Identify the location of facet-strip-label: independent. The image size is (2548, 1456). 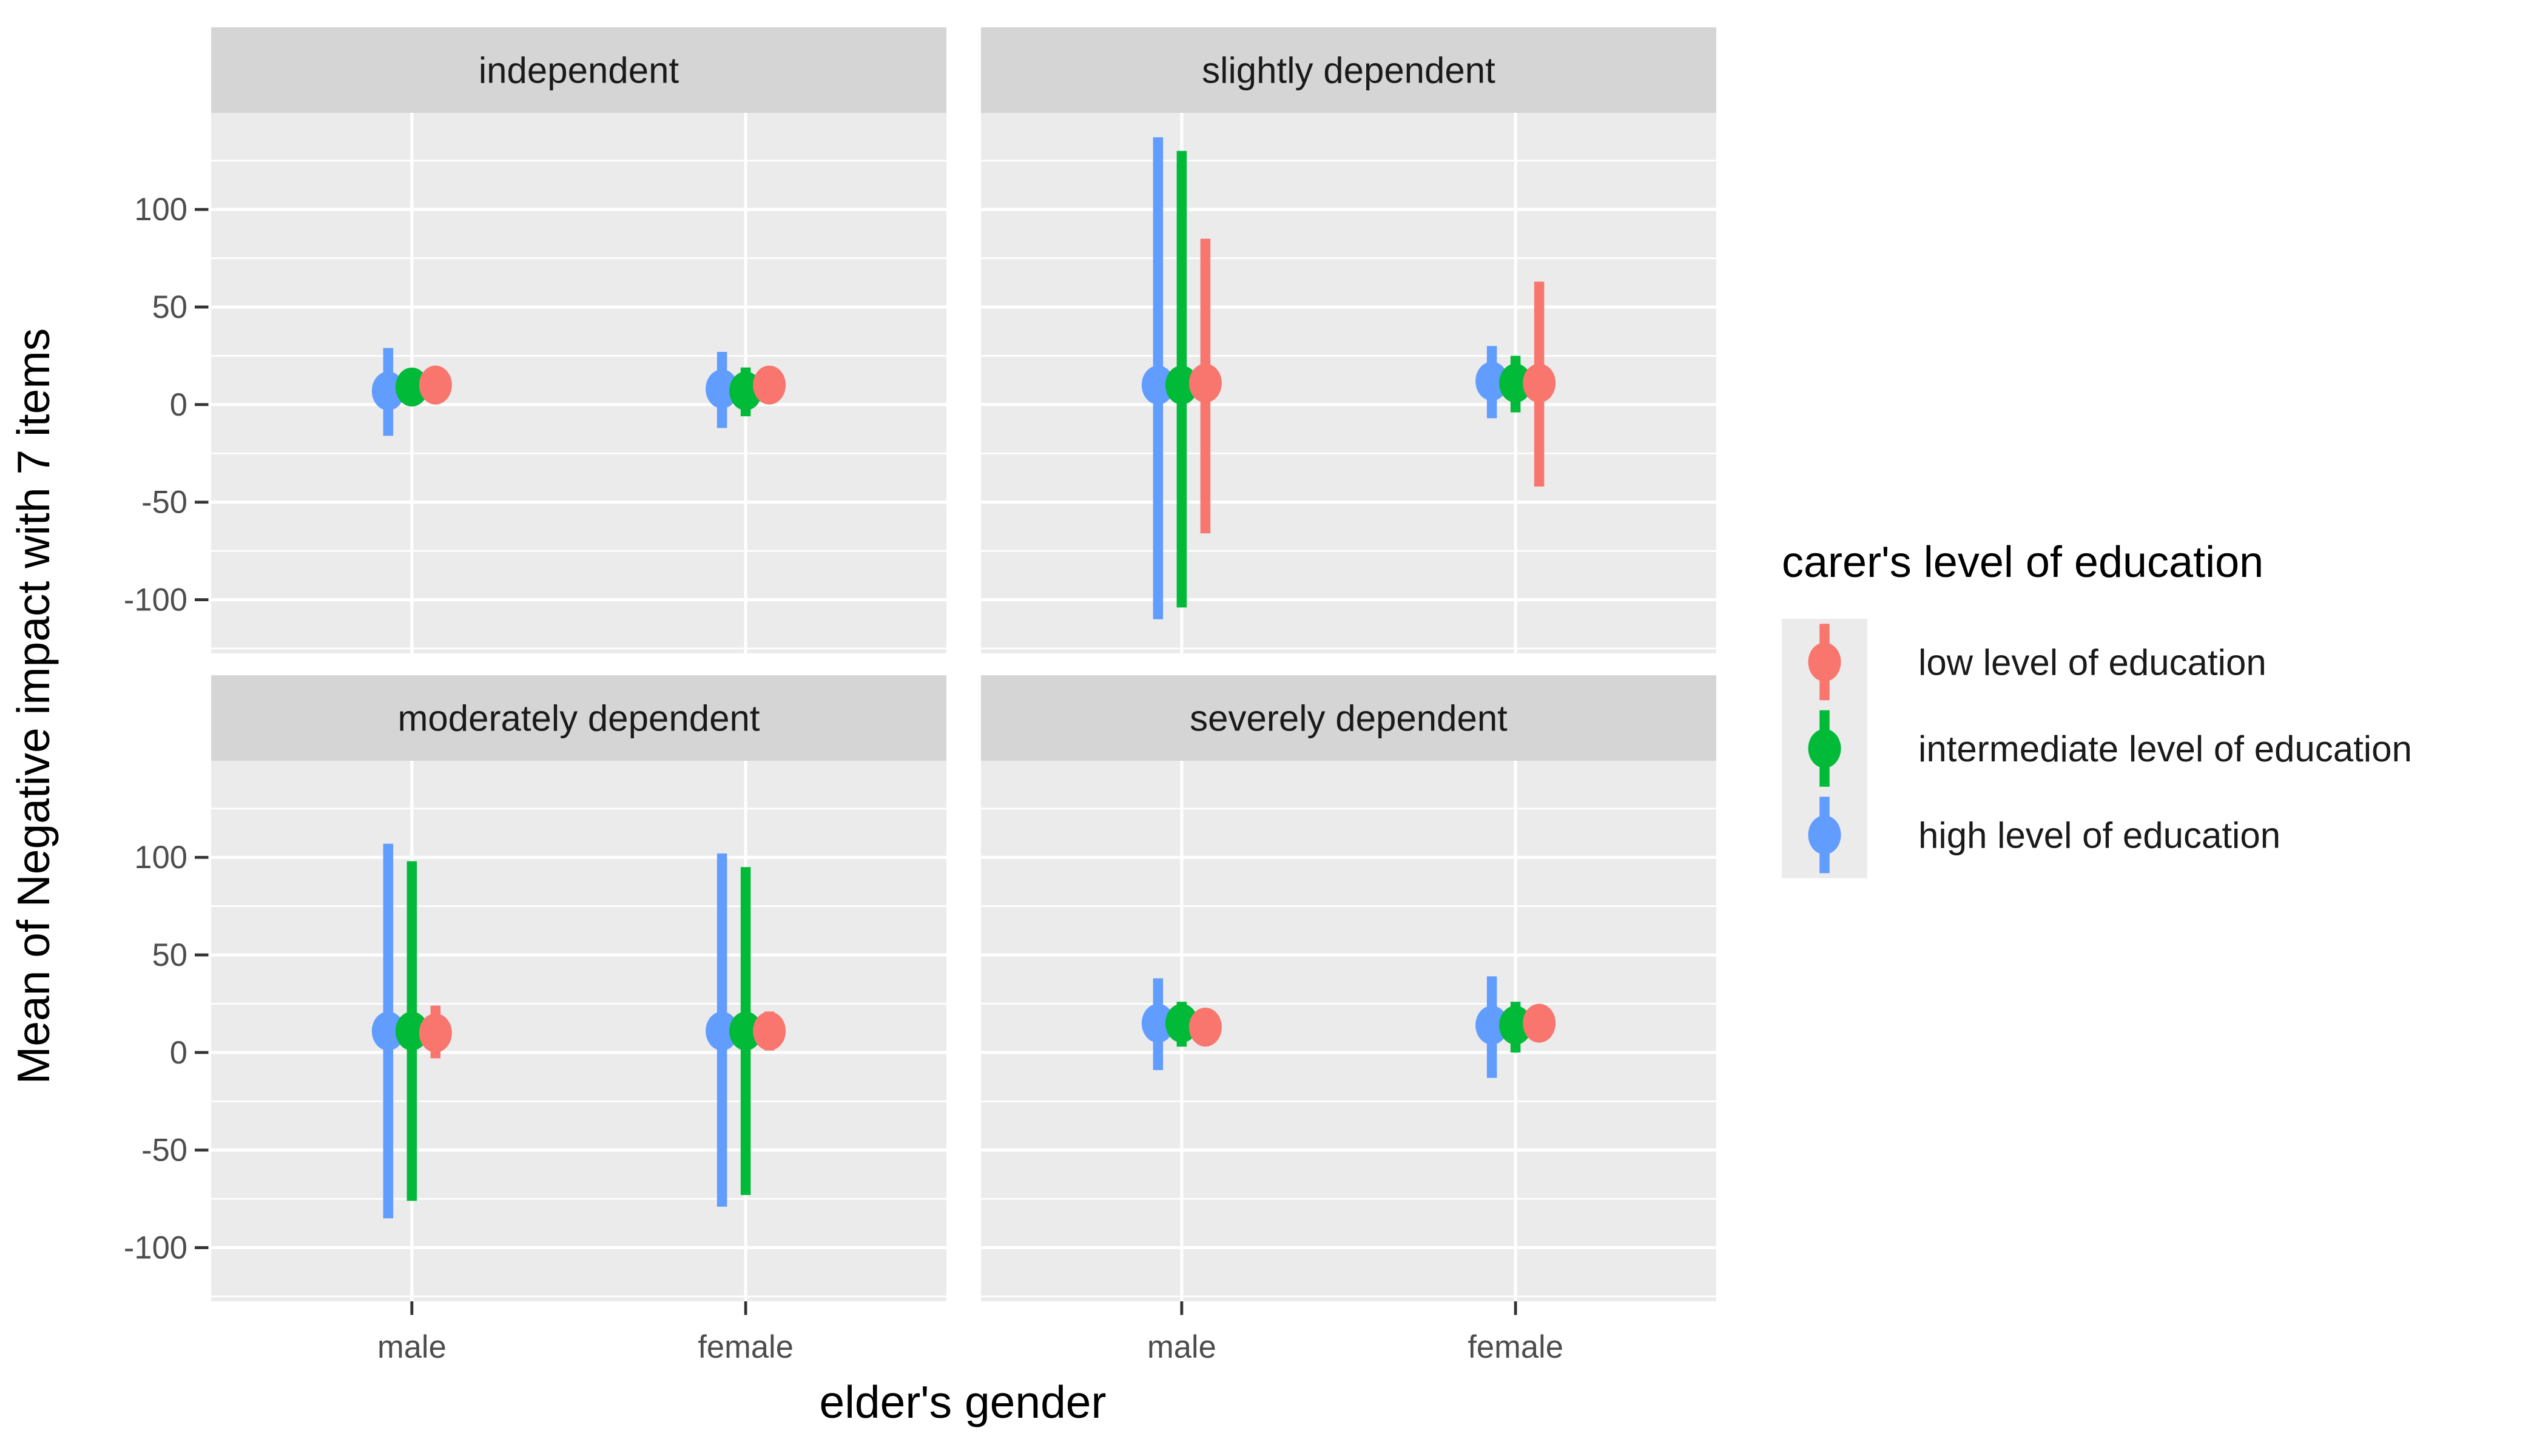
(579, 70).